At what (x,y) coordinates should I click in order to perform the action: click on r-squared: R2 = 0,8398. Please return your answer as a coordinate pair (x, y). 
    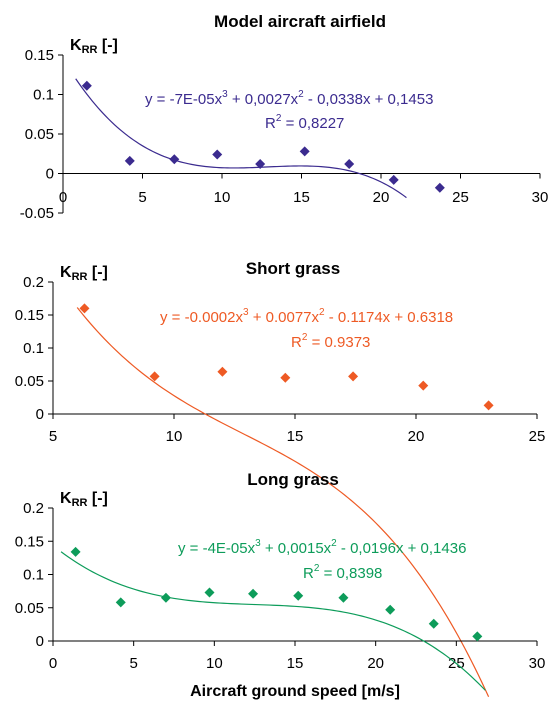
    Looking at the image, I should click on (342, 572).